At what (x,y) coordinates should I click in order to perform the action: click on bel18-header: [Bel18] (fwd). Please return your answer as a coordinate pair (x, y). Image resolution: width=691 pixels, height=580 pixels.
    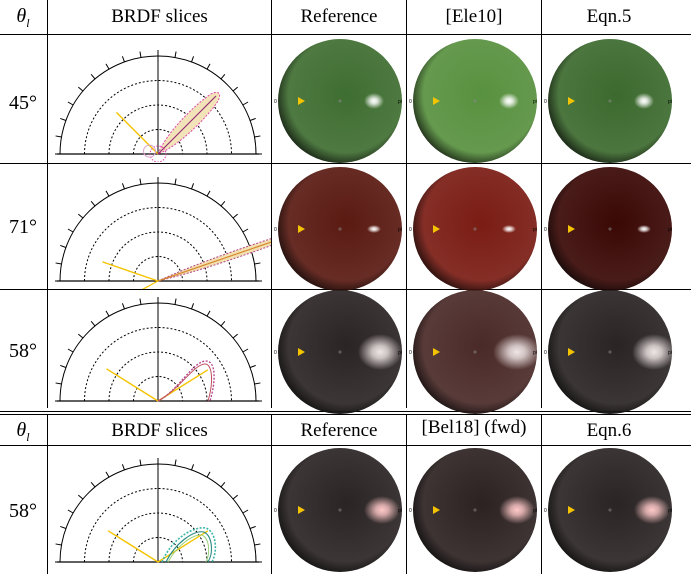
    Looking at the image, I should click on (474, 427).